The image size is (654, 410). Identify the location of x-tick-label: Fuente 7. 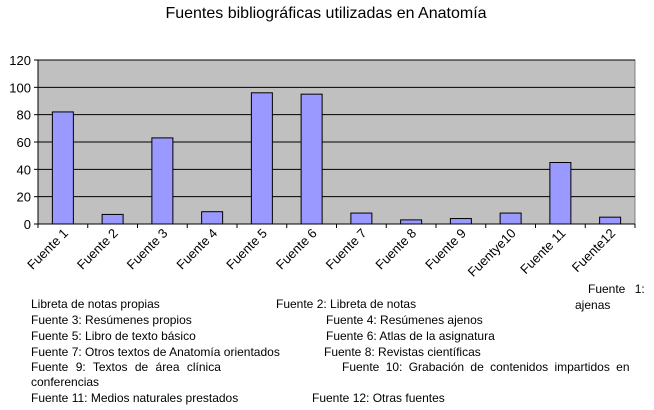
(346, 249).